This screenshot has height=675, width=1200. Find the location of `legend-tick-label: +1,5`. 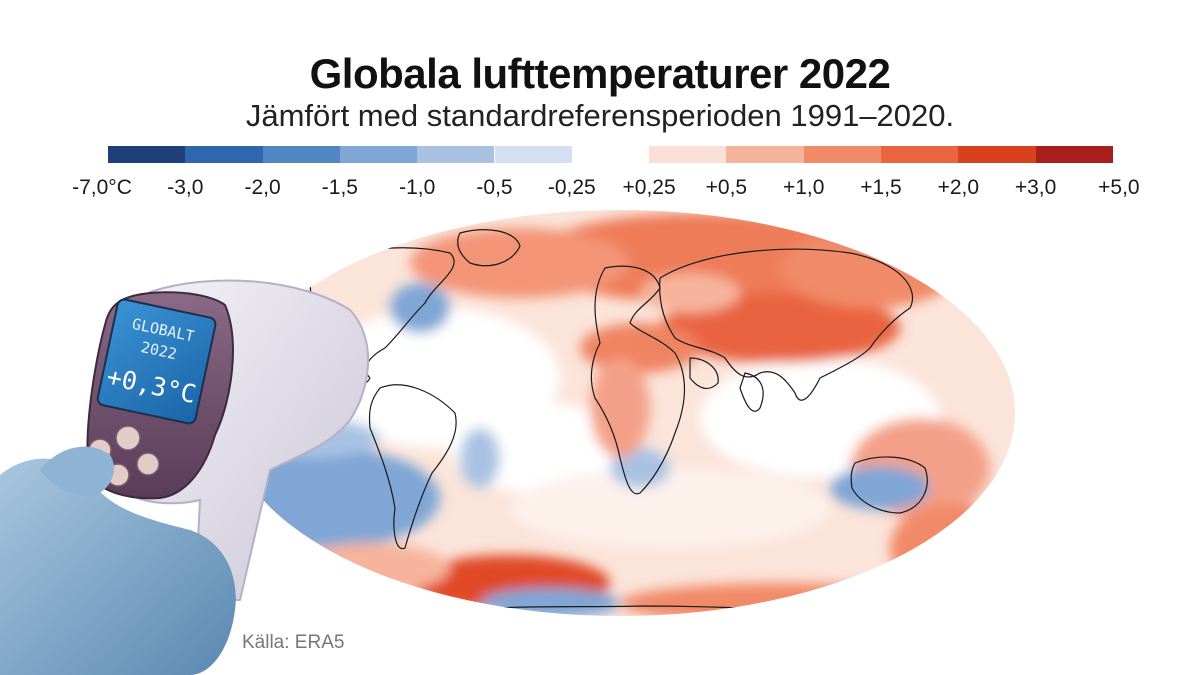

legend-tick-label: +1,5 is located at coordinates (881, 187).